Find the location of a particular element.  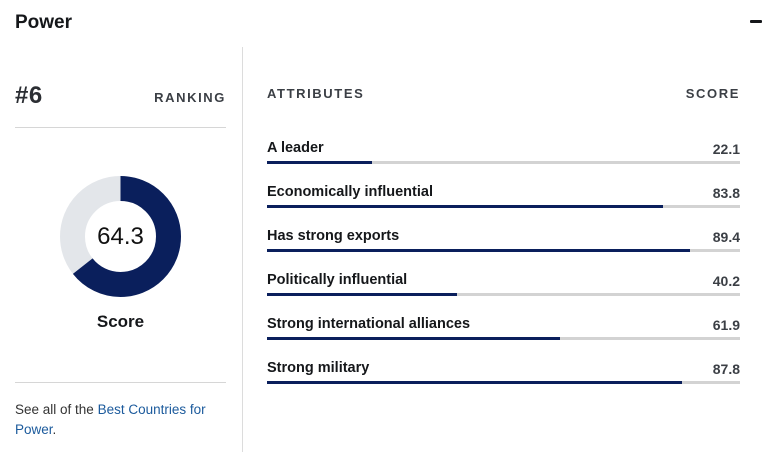

attributes-column-label: ATTRIBUTES is located at coordinates (316, 93).